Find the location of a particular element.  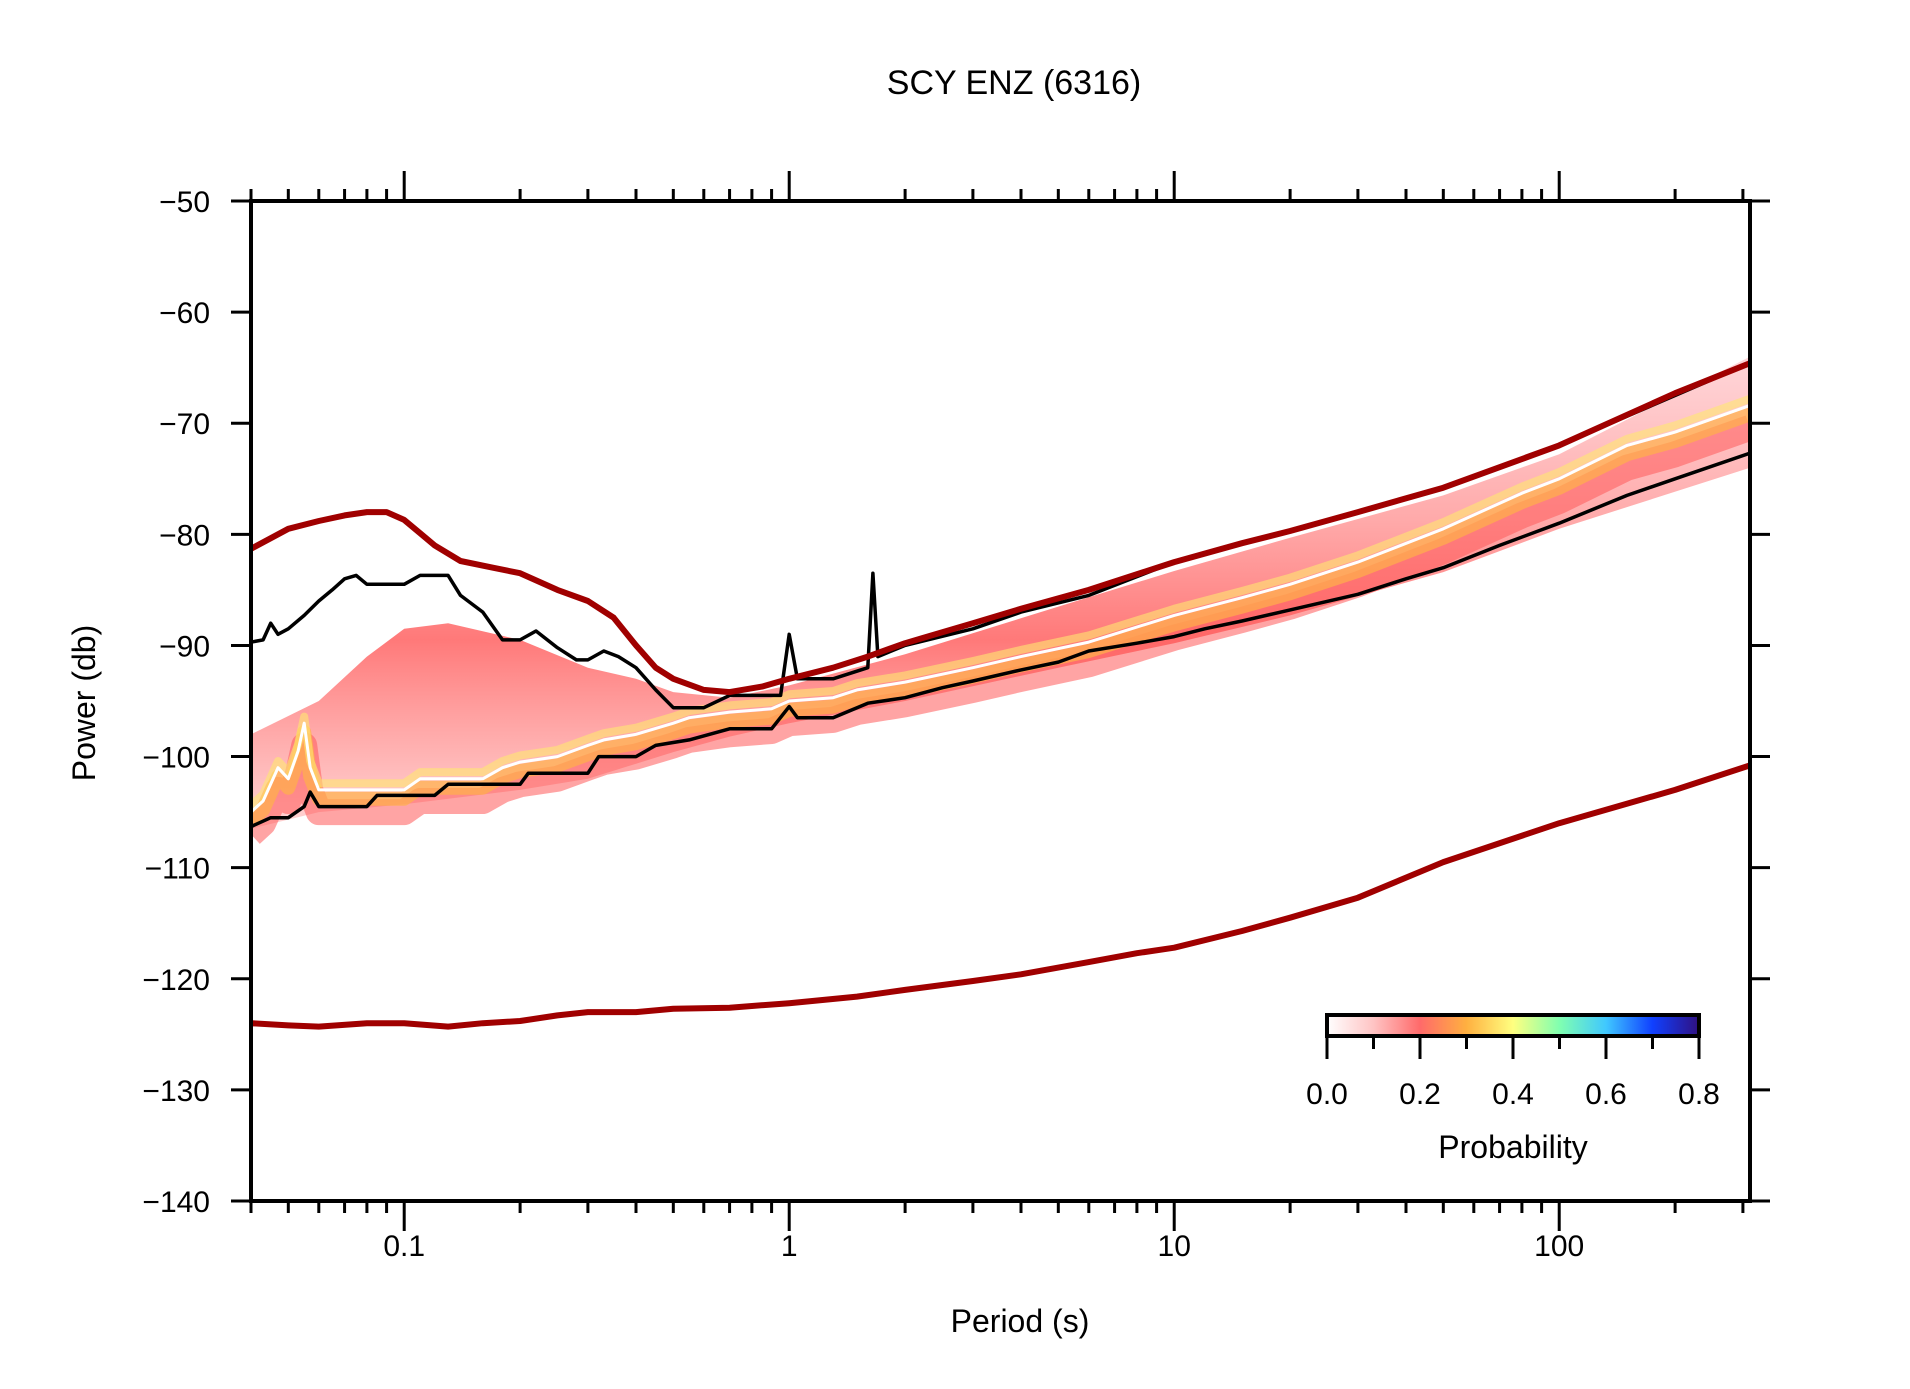

colorbar-gradient is located at coordinates (1513, 1025).